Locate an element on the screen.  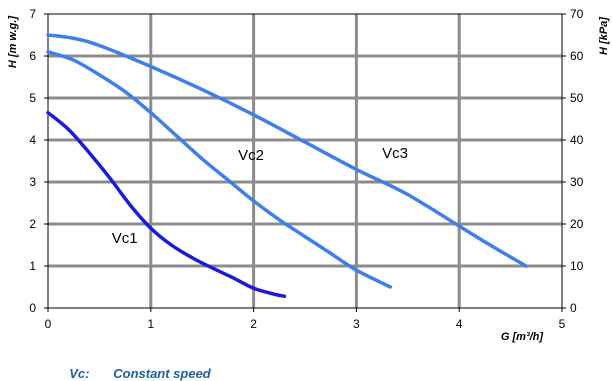
y-left-tick-label: 7 is located at coordinates (32, 14).